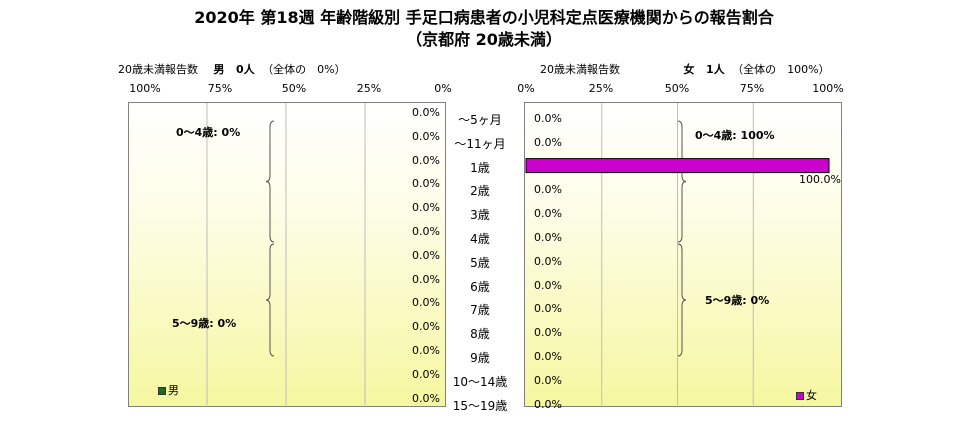  What do you see at coordinates (245, 69) in the screenshot?
I see `male-header-count: 0人` at bounding box center [245, 69].